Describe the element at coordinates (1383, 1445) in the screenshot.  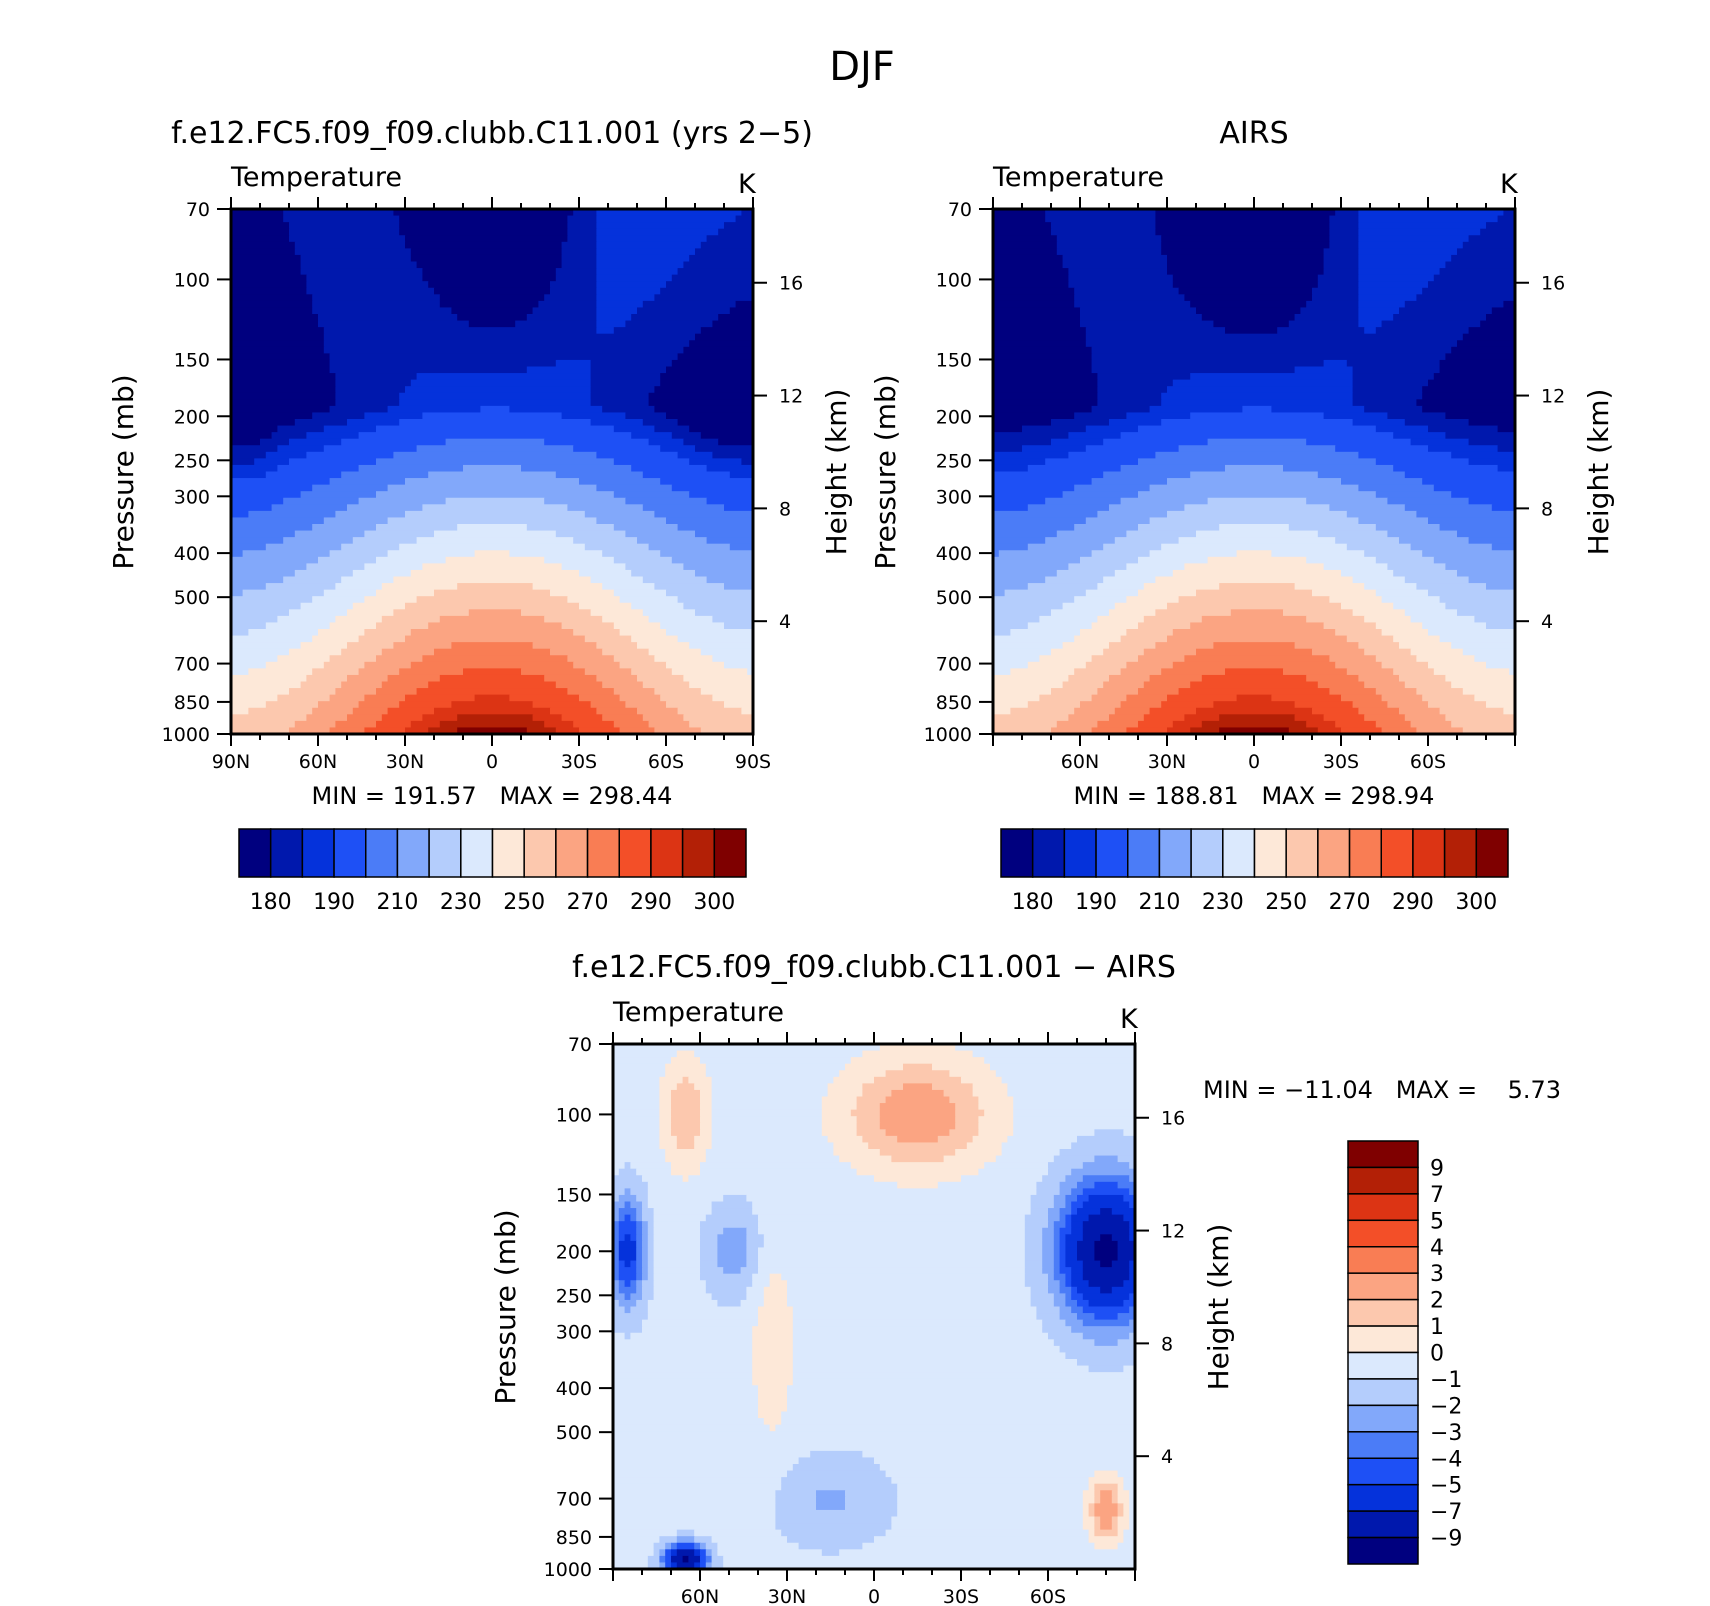
I see `colorbar-swatch` at that location.